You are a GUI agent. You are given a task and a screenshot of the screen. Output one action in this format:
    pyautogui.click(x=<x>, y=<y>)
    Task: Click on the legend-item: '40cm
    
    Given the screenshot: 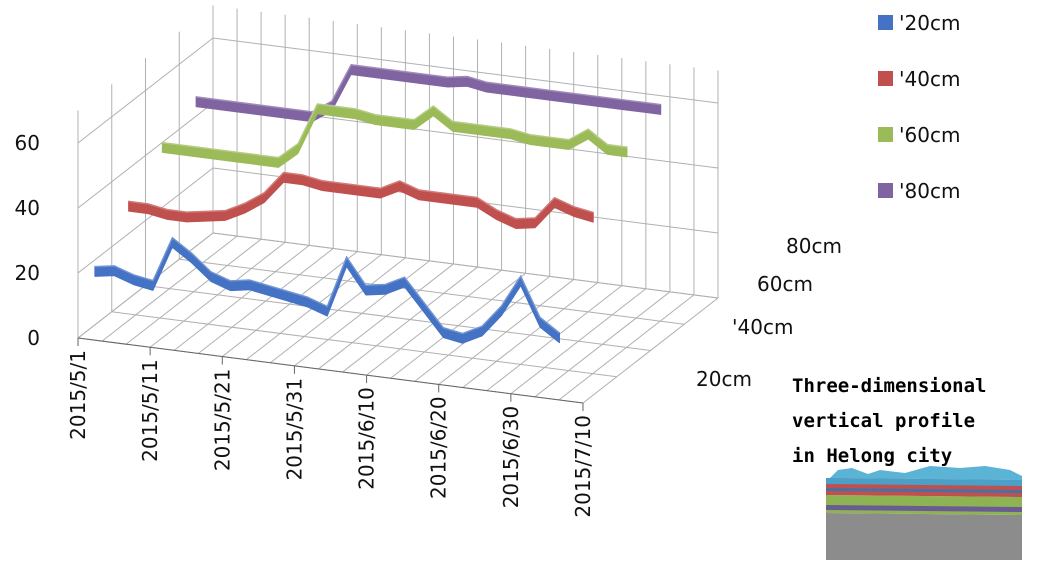 What is the action you would take?
    pyautogui.click(x=919, y=79)
    